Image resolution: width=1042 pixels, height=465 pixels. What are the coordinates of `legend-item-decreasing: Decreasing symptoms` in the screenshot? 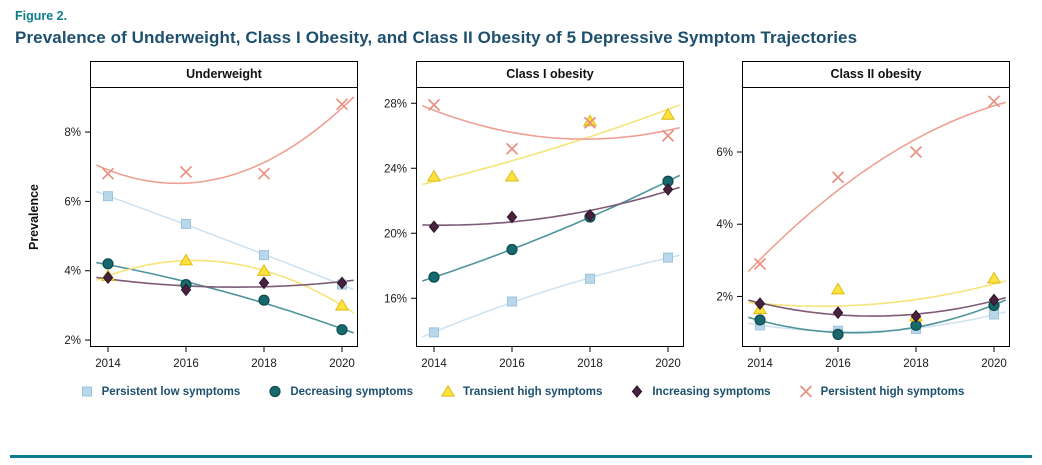 It's located at (339, 391).